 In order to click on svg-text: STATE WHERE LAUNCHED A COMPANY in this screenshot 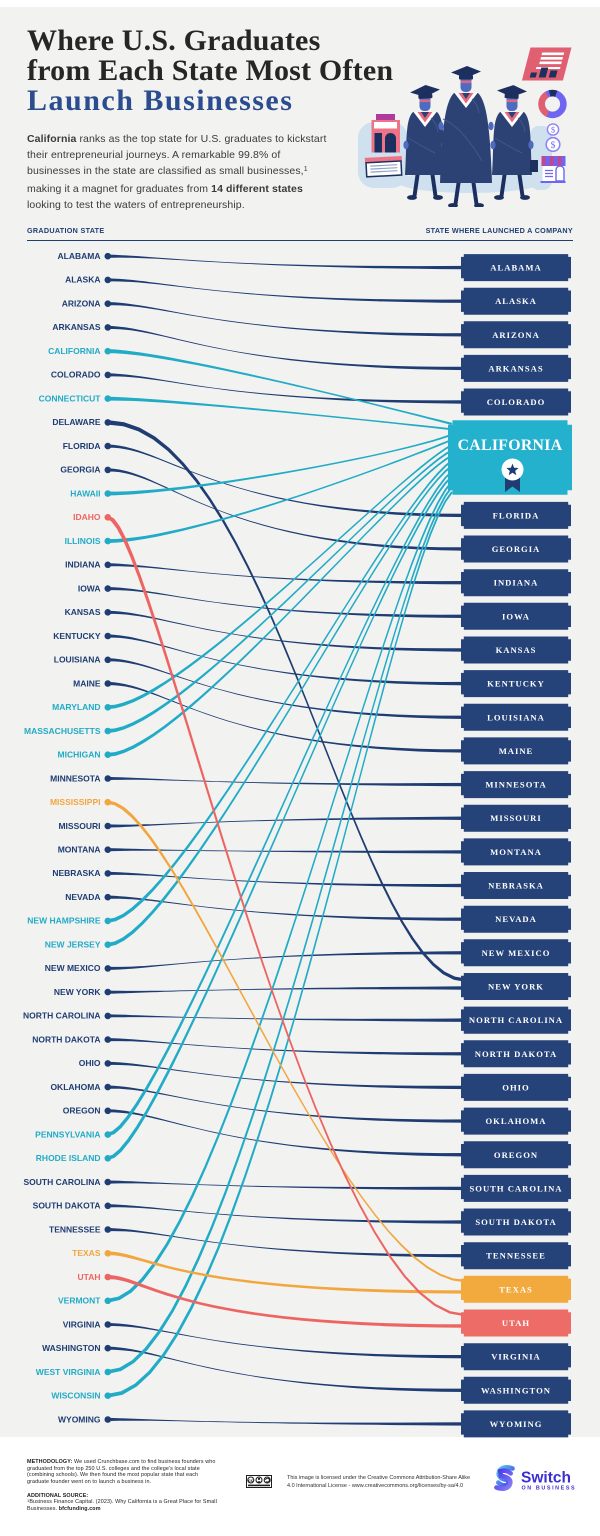, I will do `click(499, 230)`.